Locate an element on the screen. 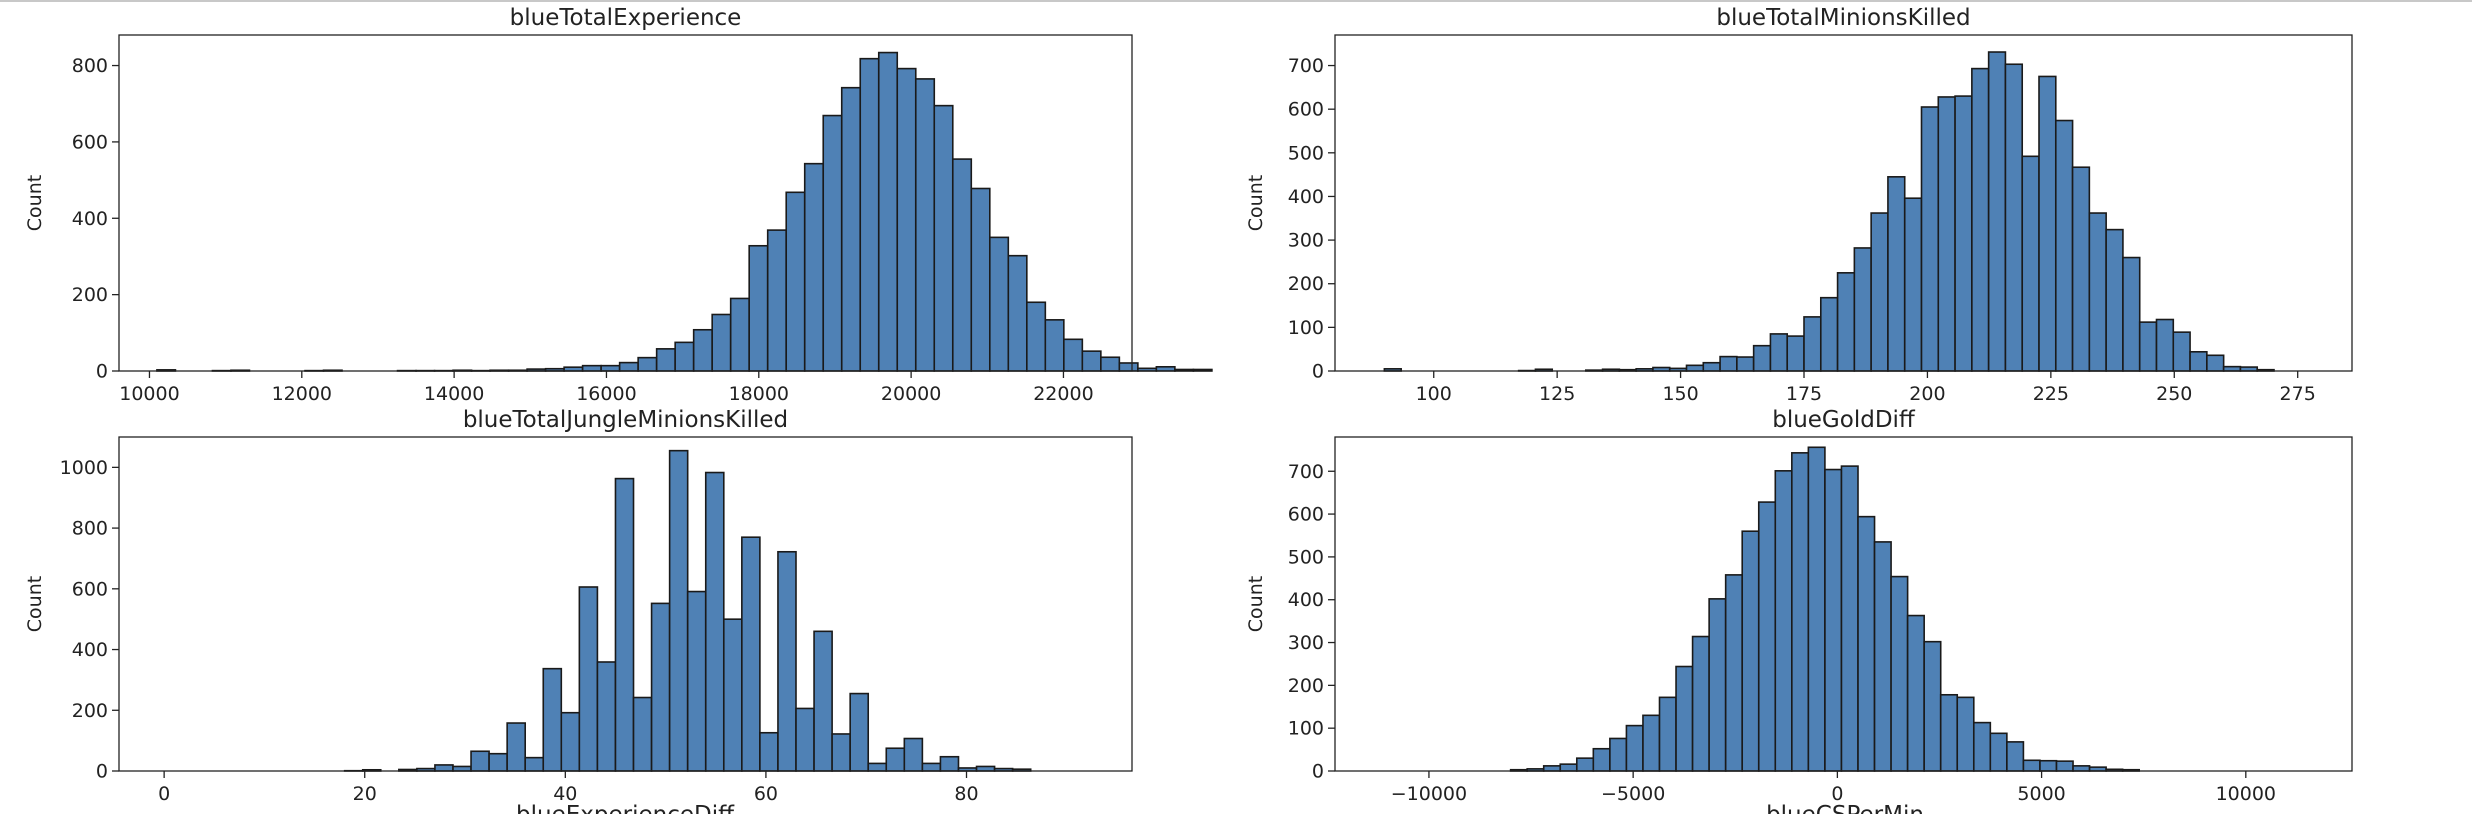 This screenshot has width=2472, height=814. x-tick-label: 14000 is located at coordinates (454, 394).